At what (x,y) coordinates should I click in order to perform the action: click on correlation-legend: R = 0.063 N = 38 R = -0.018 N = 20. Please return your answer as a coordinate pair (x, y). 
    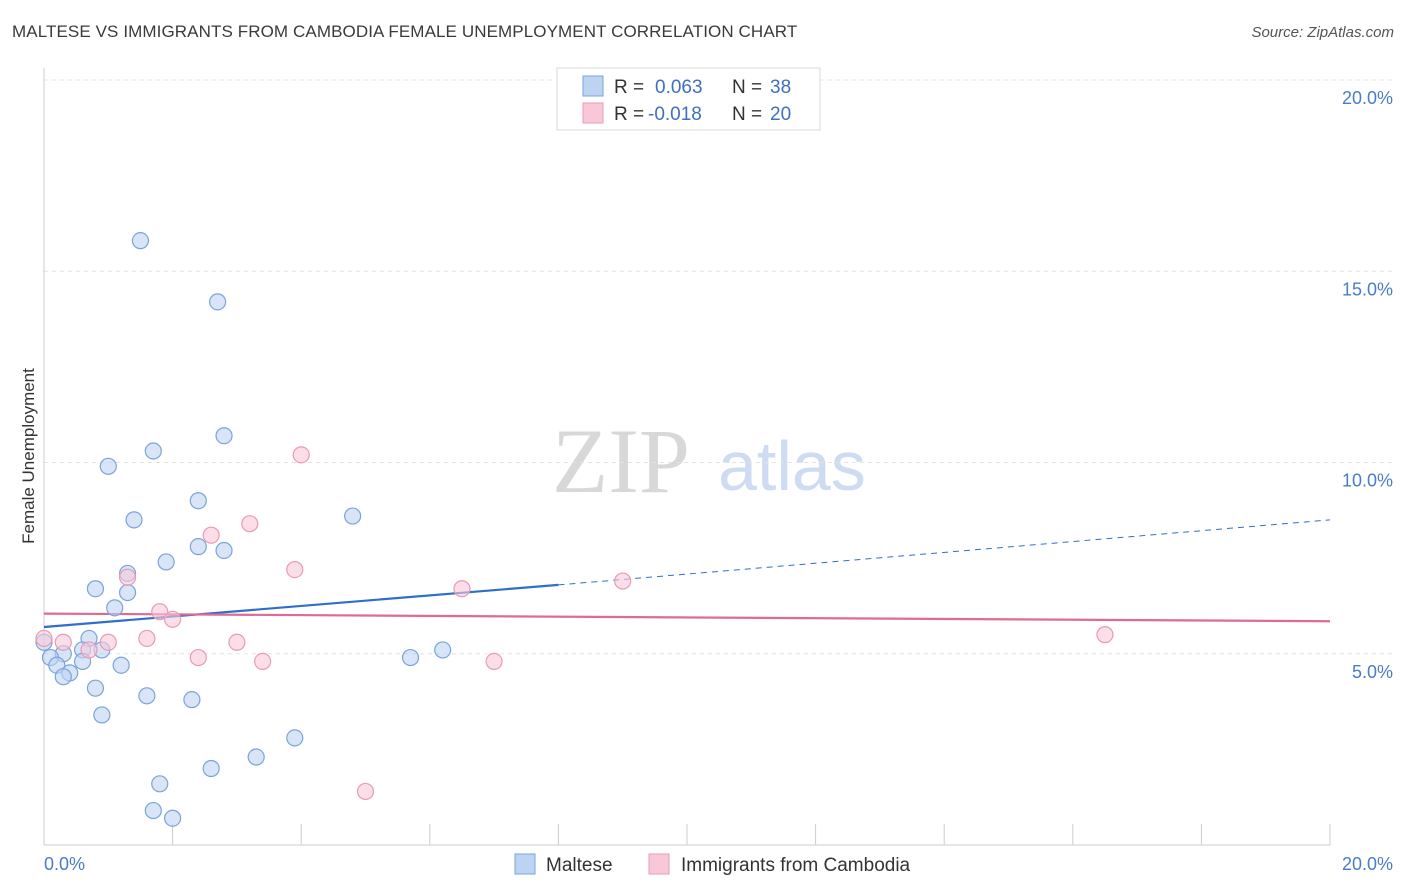
    Looking at the image, I should click on (688, 99).